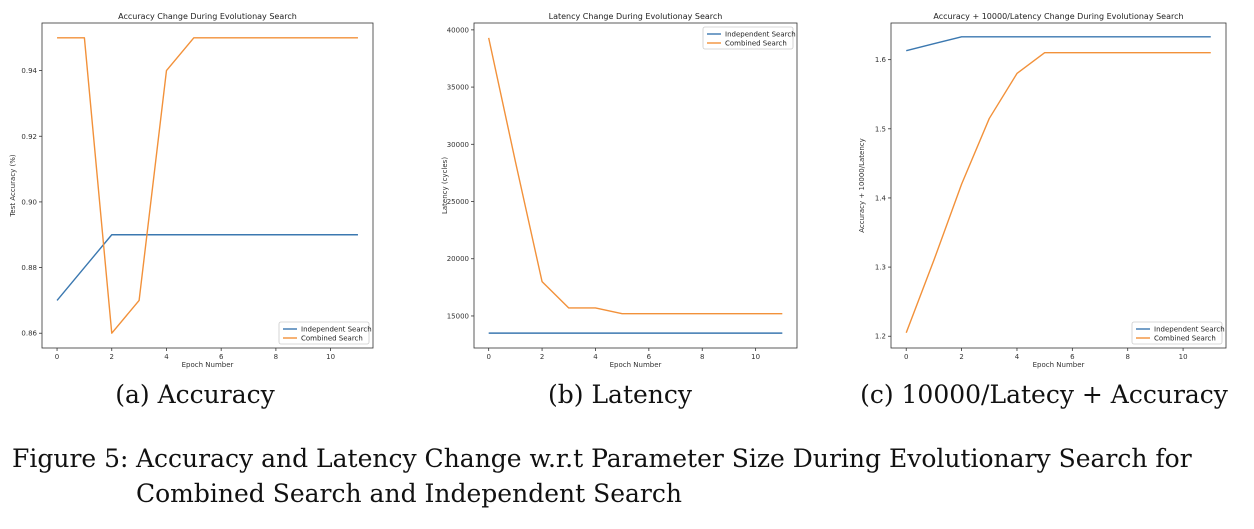 The image size is (1254, 529). Describe the element at coordinates (409, 493) in the screenshot. I see `caption-line-2: Combined Search and Independent Search` at that location.